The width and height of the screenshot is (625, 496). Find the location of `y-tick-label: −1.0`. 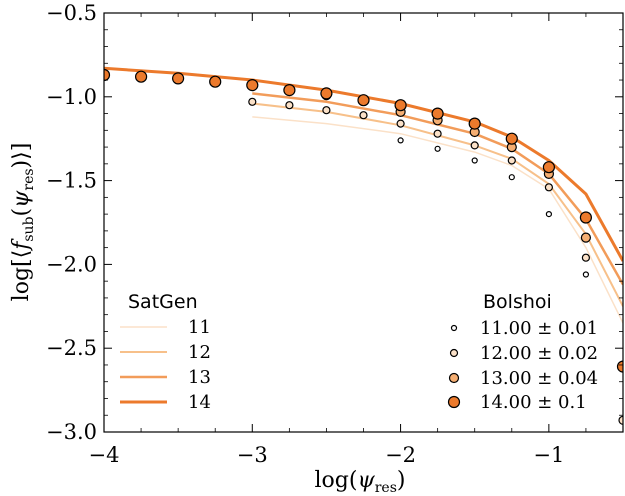

y-tick-label: −1.0 is located at coordinates (71, 97).